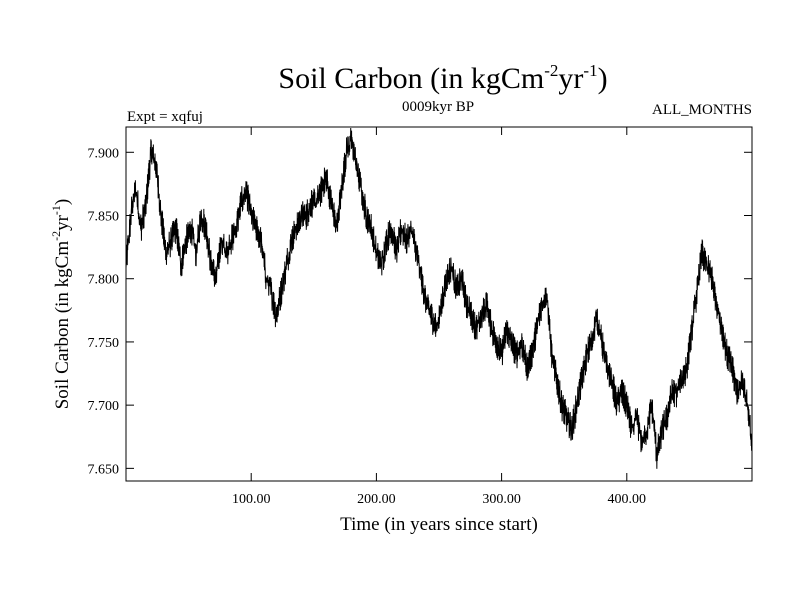 The image size is (800, 600). What do you see at coordinates (62, 202) in the screenshot?
I see `ylabel-end: )` at bounding box center [62, 202].